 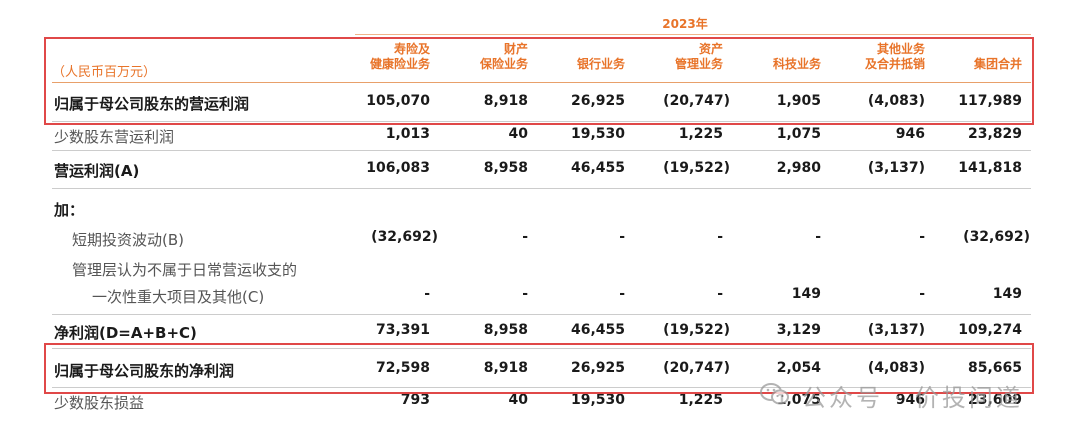 What do you see at coordinates (99, 403) in the screenshot?
I see `row-label: 少数股东损益` at bounding box center [99, 403].